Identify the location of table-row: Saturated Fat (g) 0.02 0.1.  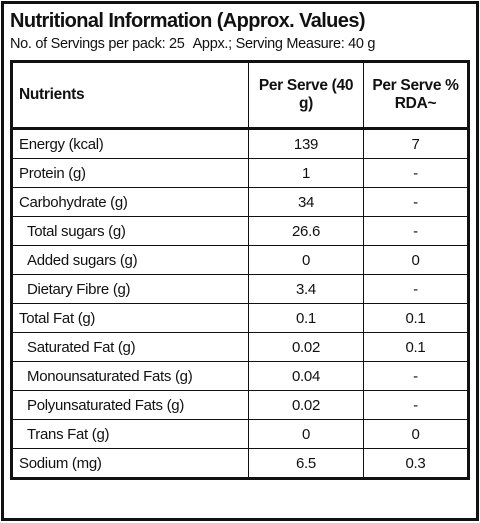
(240, 347).